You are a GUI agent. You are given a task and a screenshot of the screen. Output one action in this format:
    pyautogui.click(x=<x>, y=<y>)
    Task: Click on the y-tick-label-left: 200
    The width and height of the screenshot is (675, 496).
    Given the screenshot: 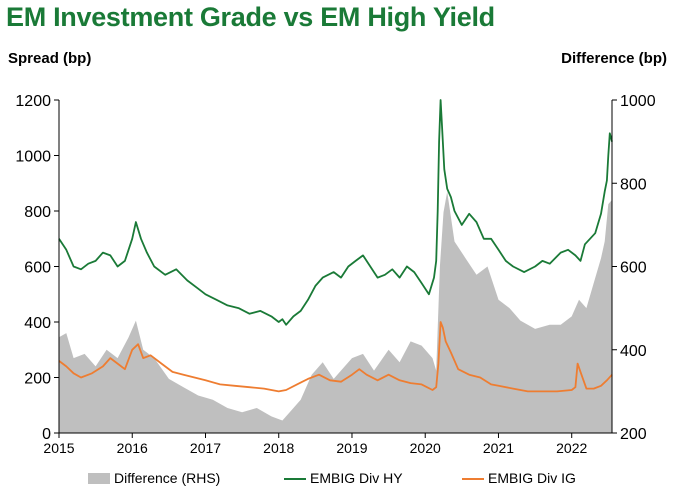 What is the action you would take?
    pyautogui.click(x=37, y=379)
    